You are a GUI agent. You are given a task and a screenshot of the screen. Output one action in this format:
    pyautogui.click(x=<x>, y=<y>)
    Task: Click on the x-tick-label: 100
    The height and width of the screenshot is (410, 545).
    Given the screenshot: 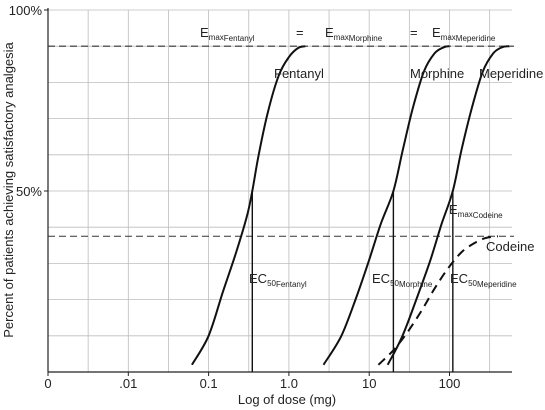 What is the action you would take?
    pyautogui.click(x=450, y=383)
    